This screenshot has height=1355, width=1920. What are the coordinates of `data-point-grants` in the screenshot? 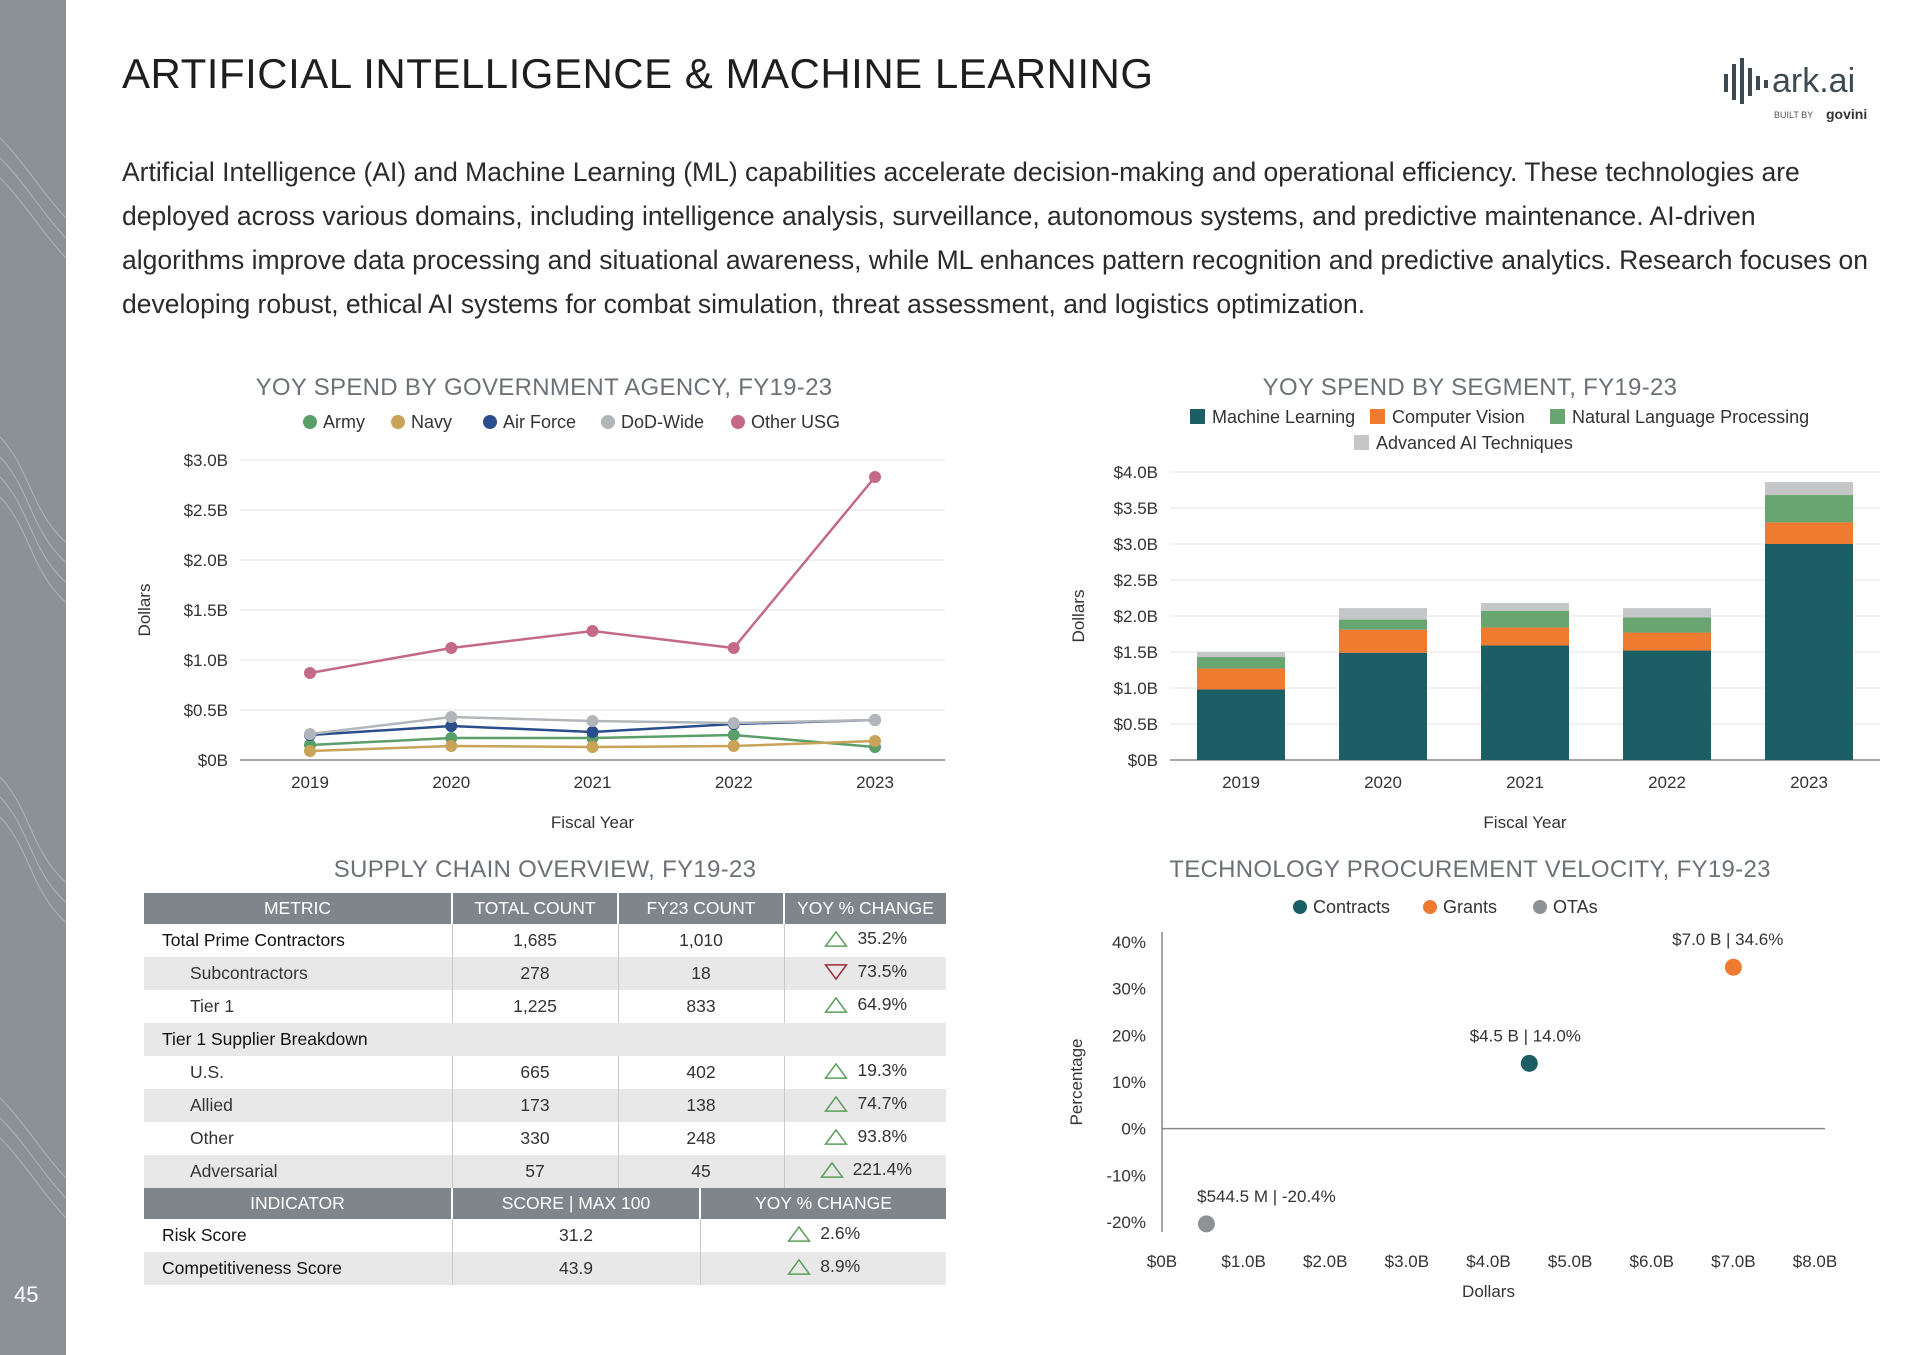 It's located at (1733, 967).